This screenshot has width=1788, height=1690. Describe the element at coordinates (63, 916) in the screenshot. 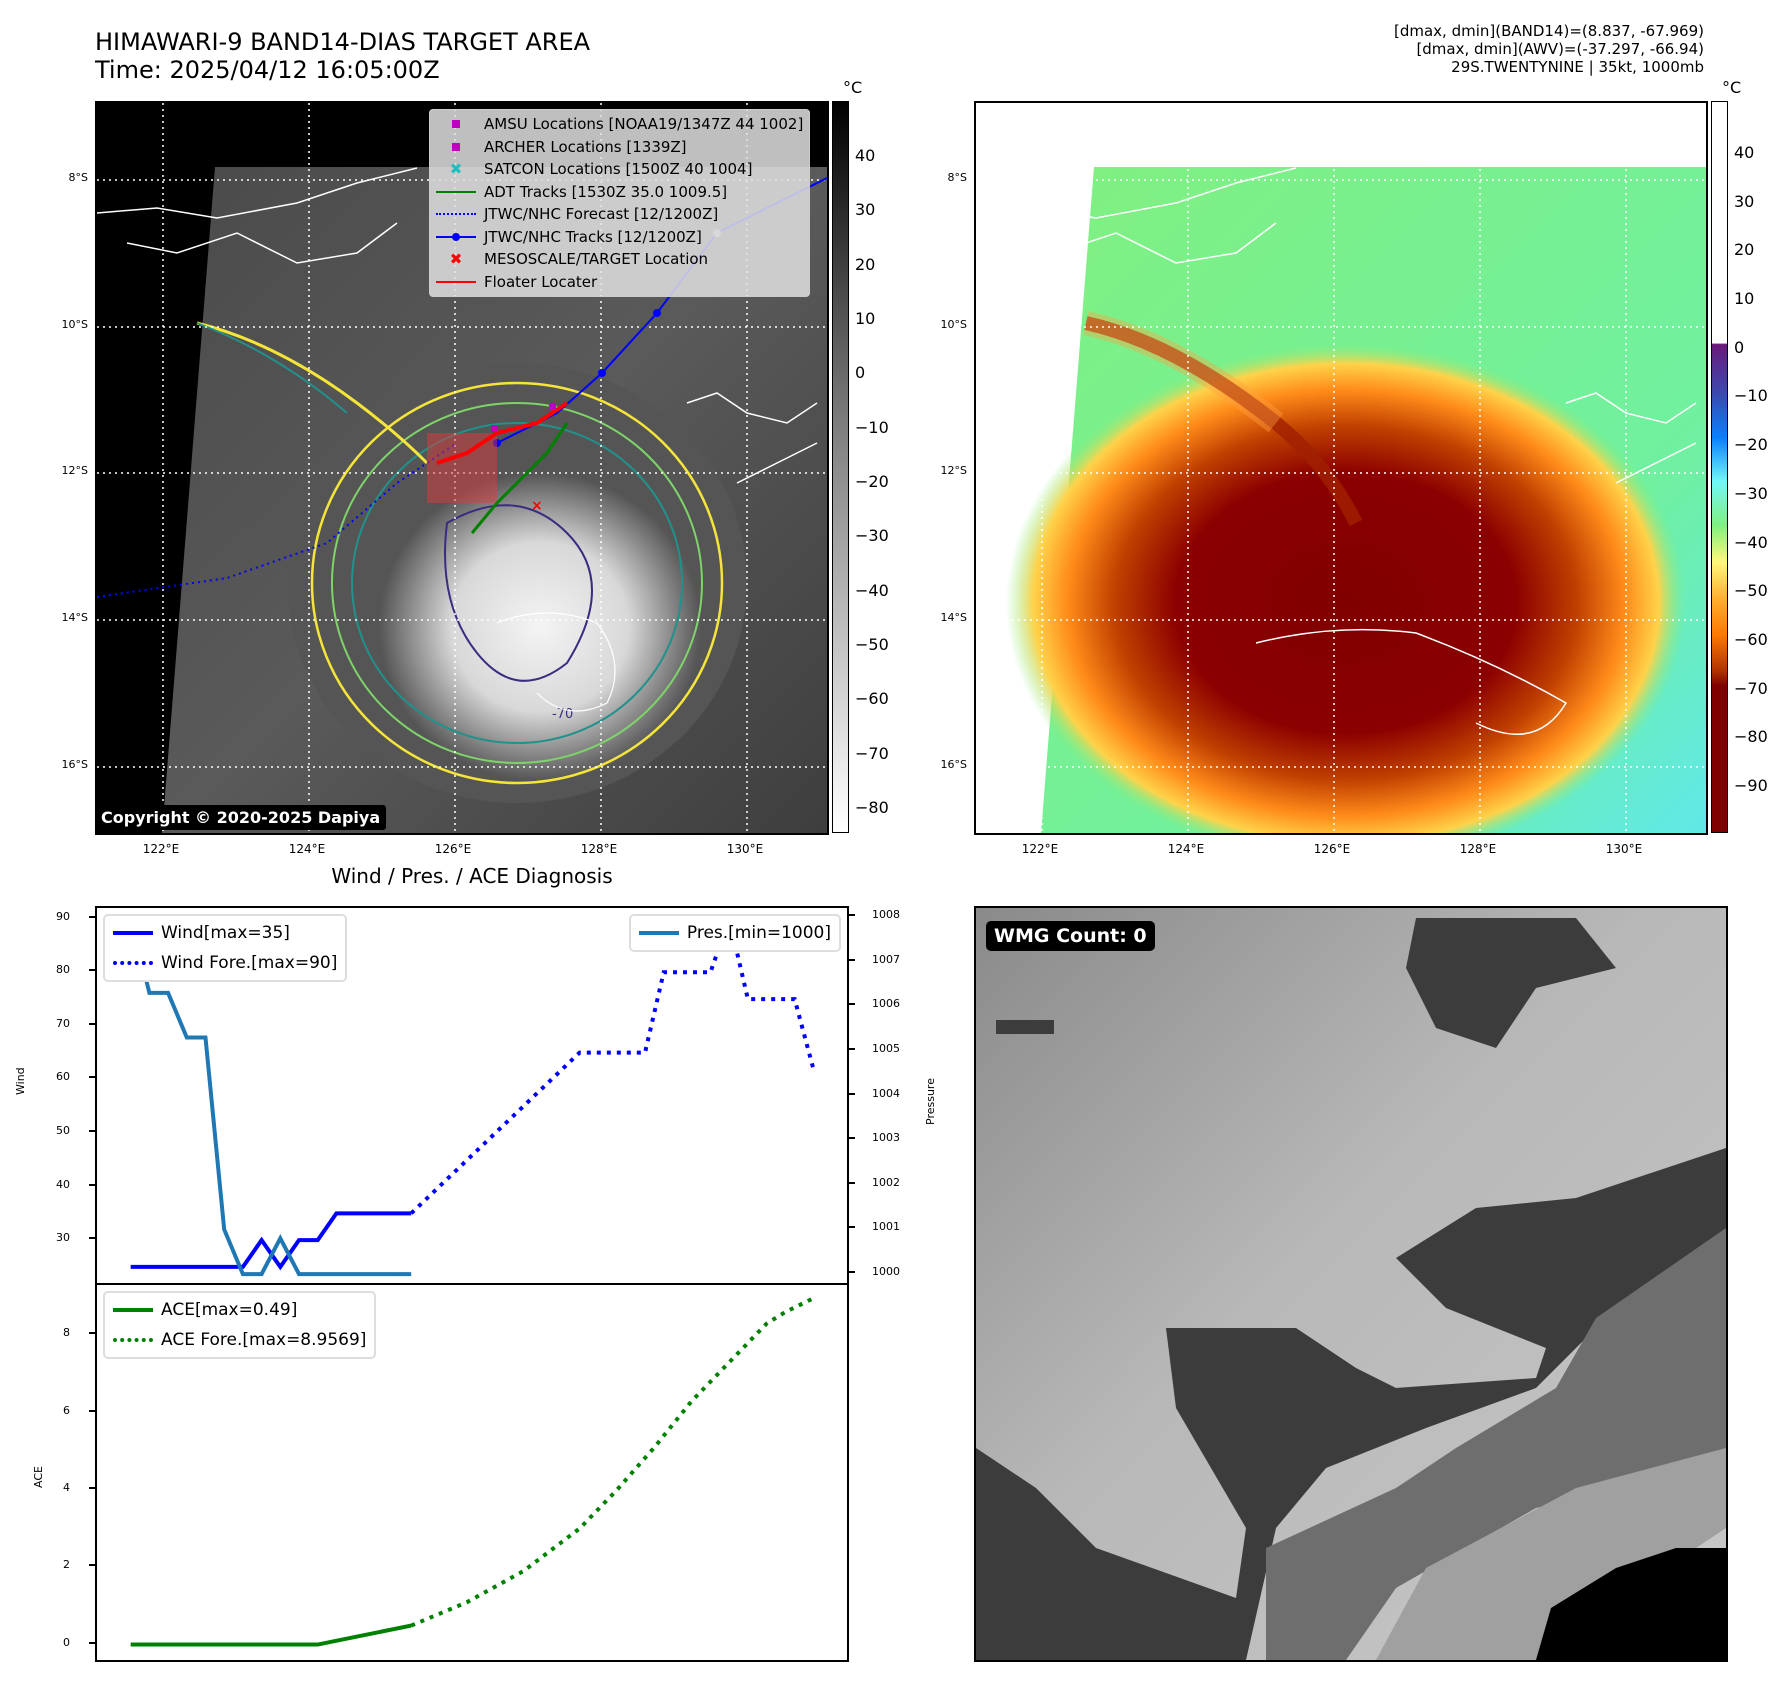

I see `wind-tick-label: 90` at that location.